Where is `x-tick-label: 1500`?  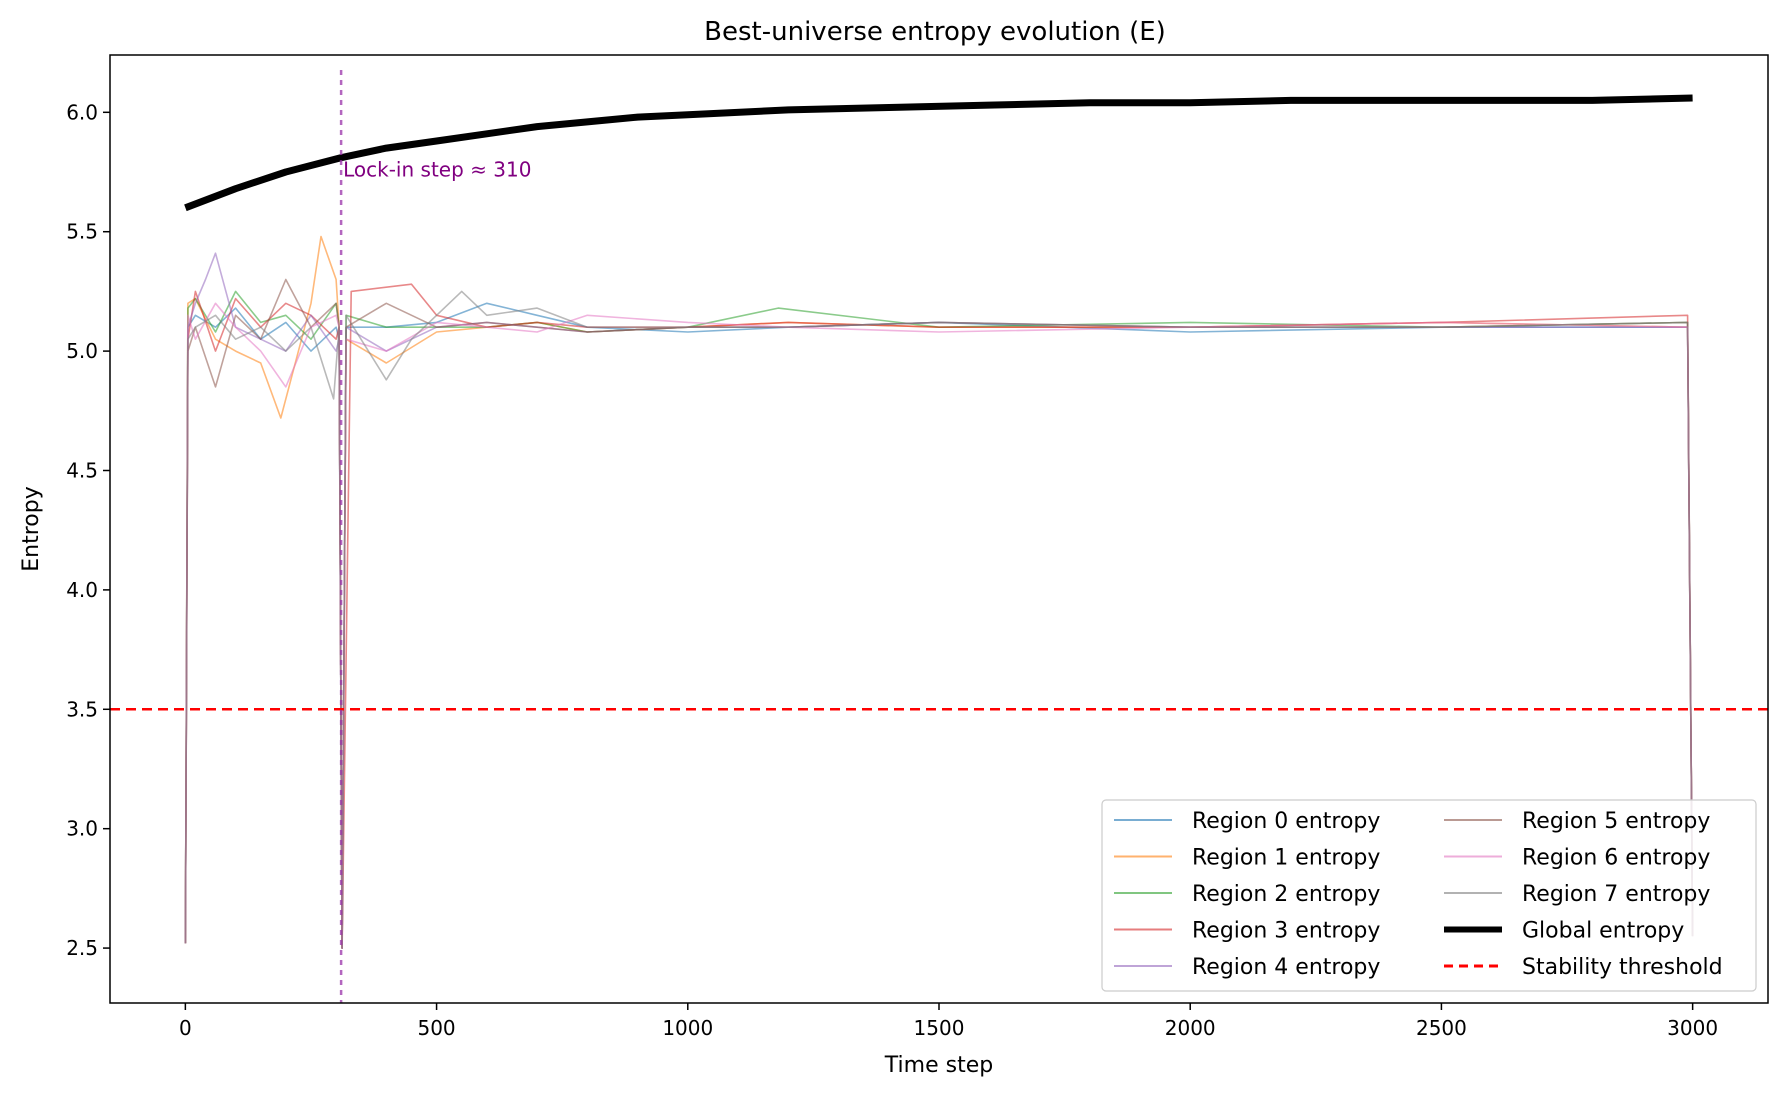 x-tick-label: 1500 is located at coordinates (939, 1028).